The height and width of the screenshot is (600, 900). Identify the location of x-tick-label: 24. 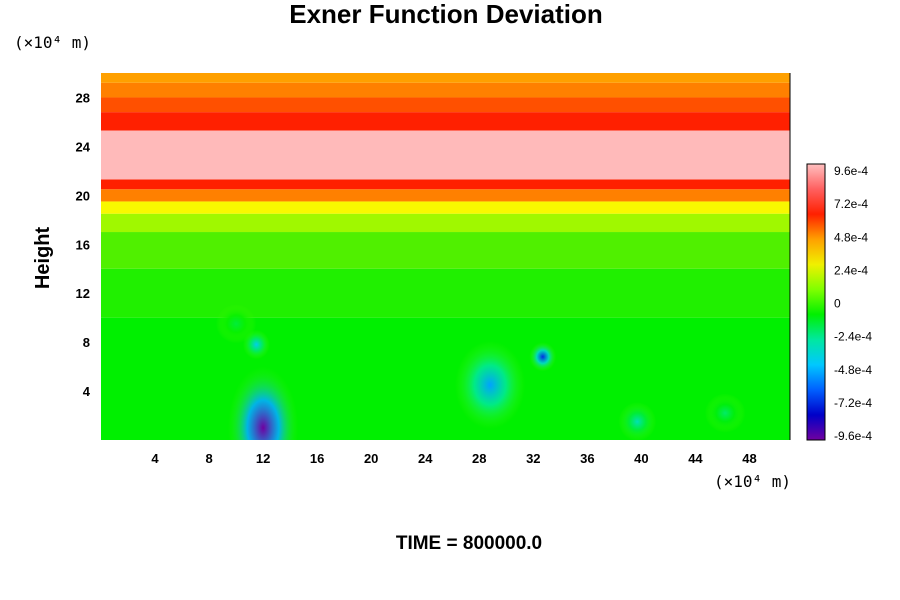
(425, 458).